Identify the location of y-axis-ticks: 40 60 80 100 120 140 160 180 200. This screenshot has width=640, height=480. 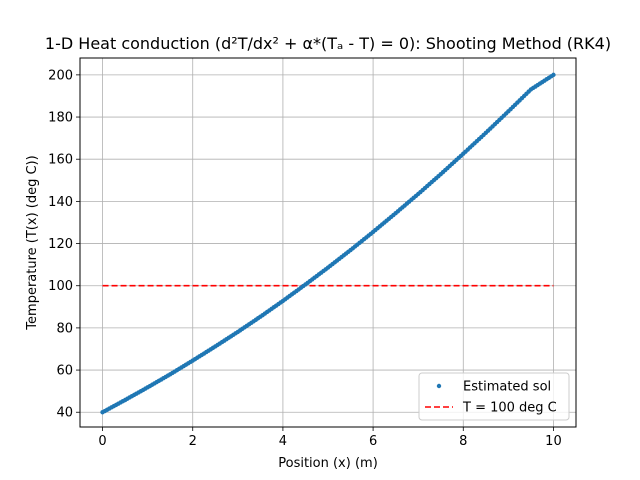
(64, 244).